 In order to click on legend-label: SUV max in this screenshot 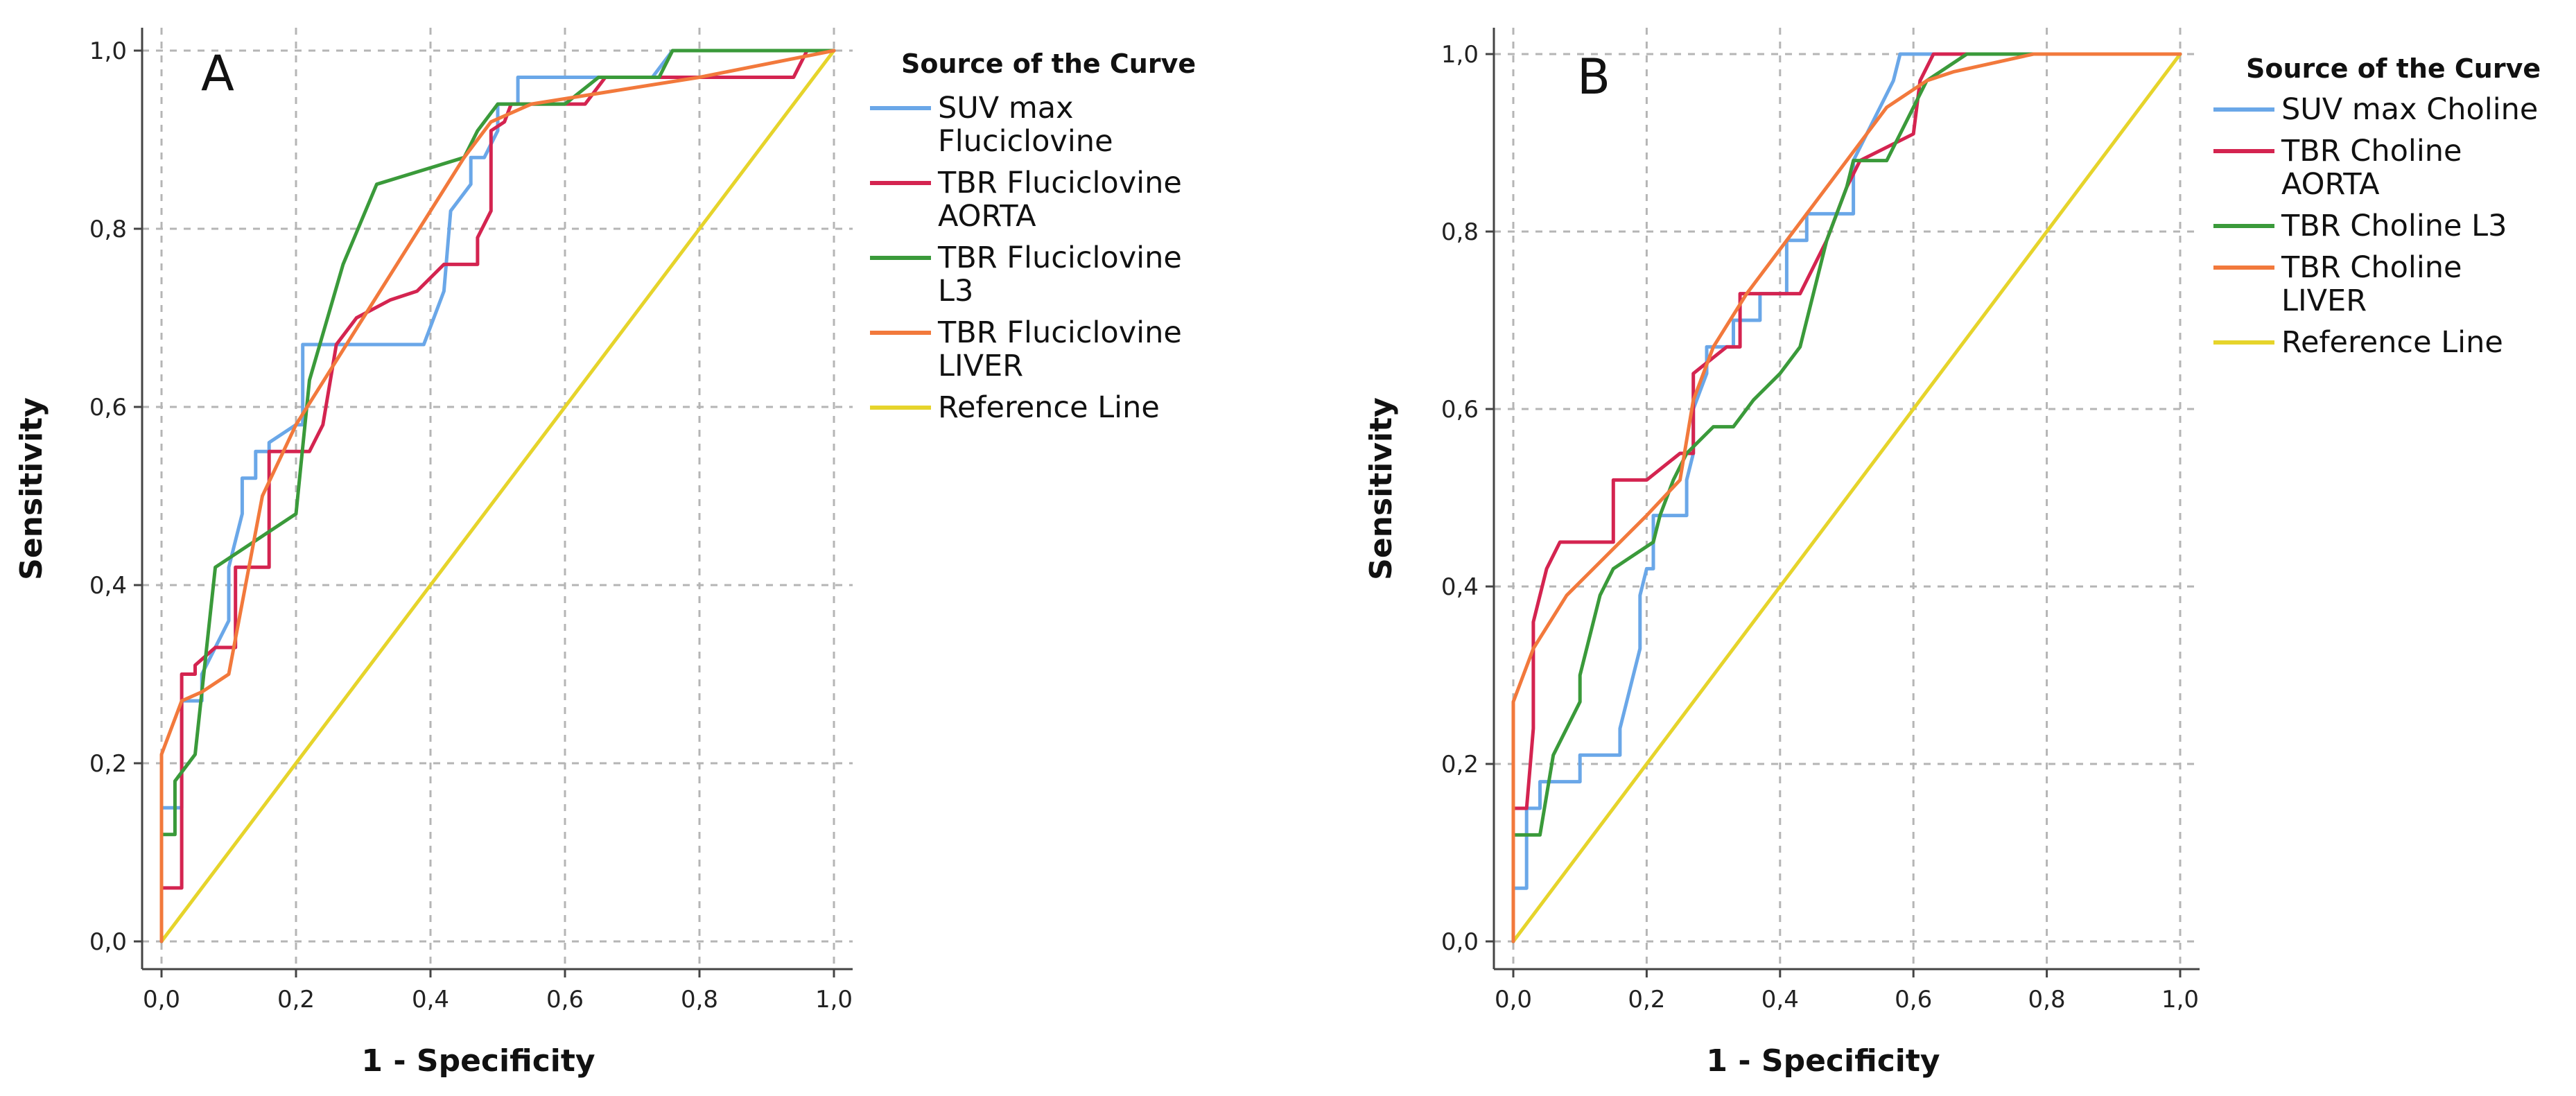, I will do `click(1006, 108)`.